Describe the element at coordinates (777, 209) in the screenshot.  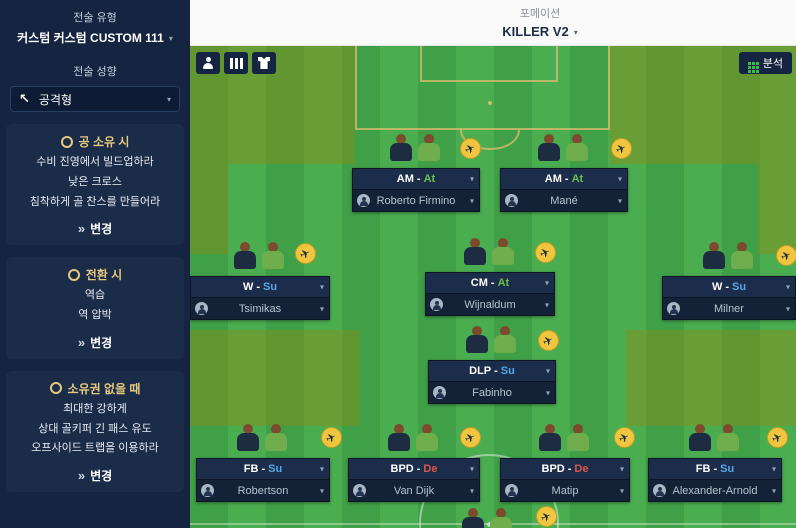
I see `pitch-zone` at that location.